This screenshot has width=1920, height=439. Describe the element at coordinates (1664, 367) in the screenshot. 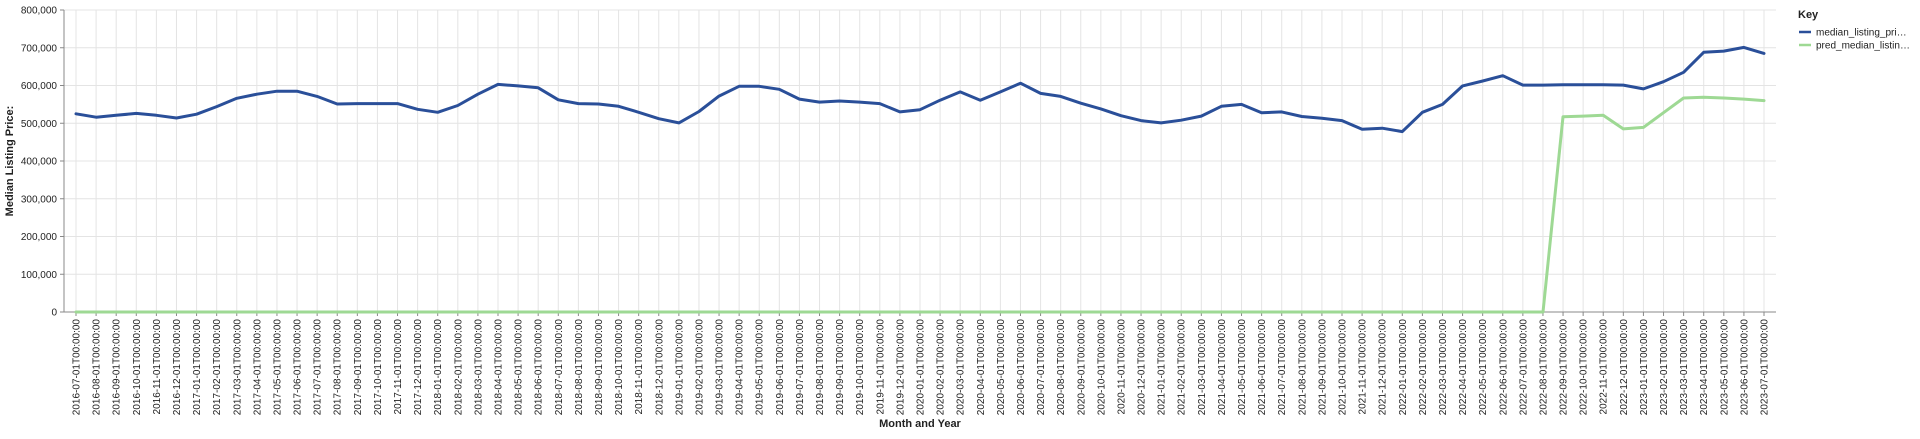

I see `x-tick-label: 2023-02-01T00:00:00` at that location.